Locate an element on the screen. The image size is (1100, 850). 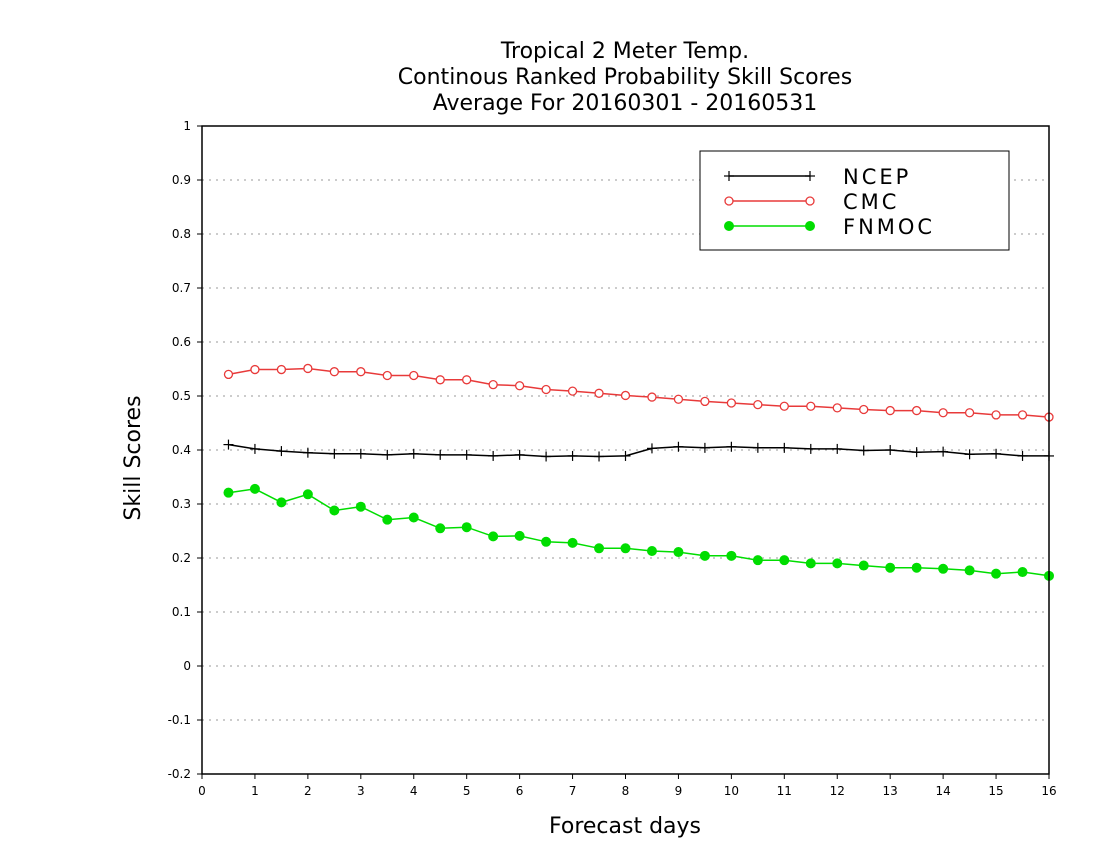
chart-title-line-3: Average For 20160301 - 20160531 is located at coordinates (625, 103).